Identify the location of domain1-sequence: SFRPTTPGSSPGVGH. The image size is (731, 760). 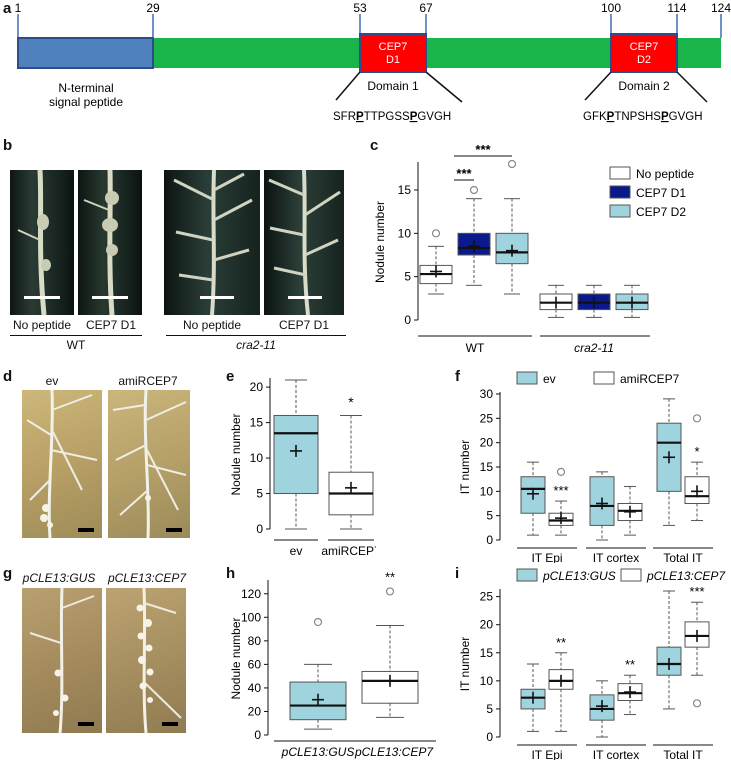
(392, 117).